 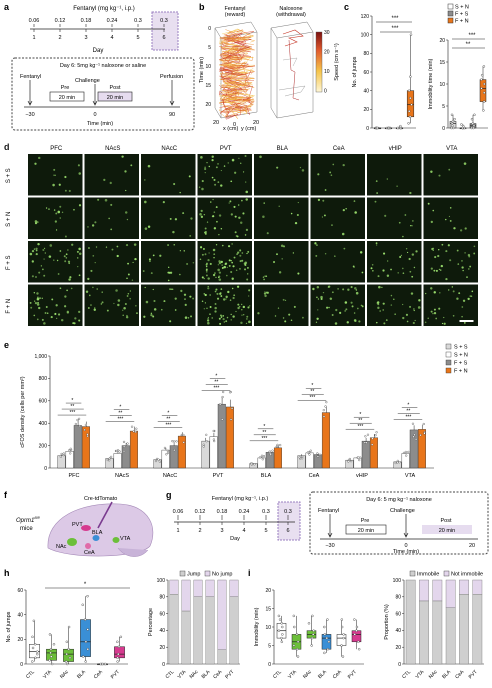 What do you see at coordinates (398, 598) in the screenshot?
I see `y-tick-label: 80` at bounding box center [398, 598].